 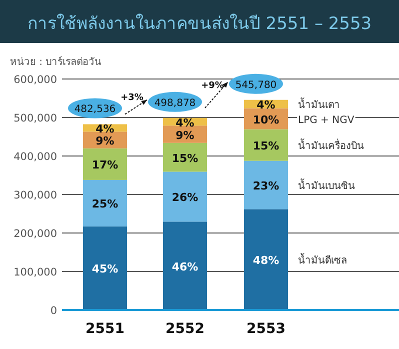 I want to click on total-label: 482,536, so click(x=95, y=110).